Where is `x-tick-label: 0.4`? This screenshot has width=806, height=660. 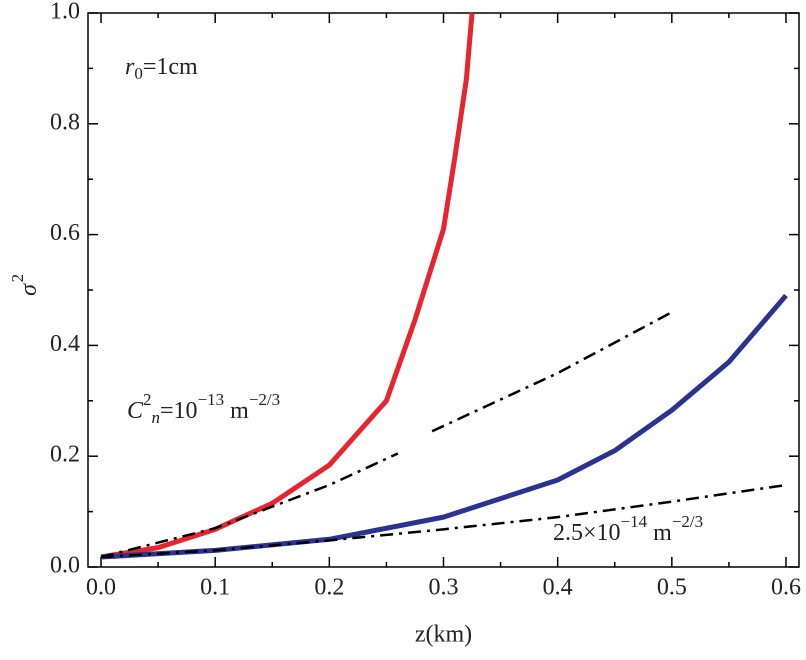
x-tick-label: 0.4 is located at coordinates (558, 588).